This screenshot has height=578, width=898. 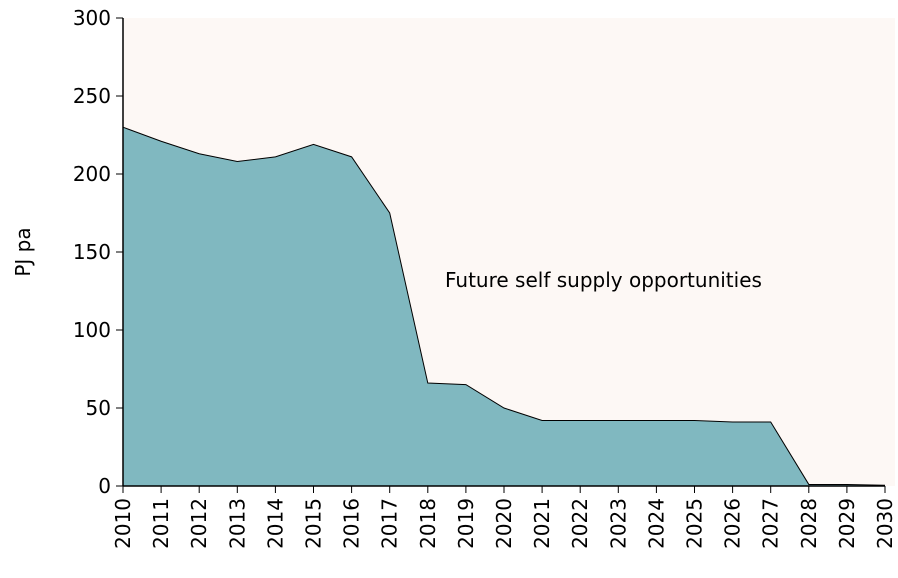 What do you see at coordinates (771, 523) in the screenshot?
I see `x-tick-label: 2027` at bounding box center [771, 523].